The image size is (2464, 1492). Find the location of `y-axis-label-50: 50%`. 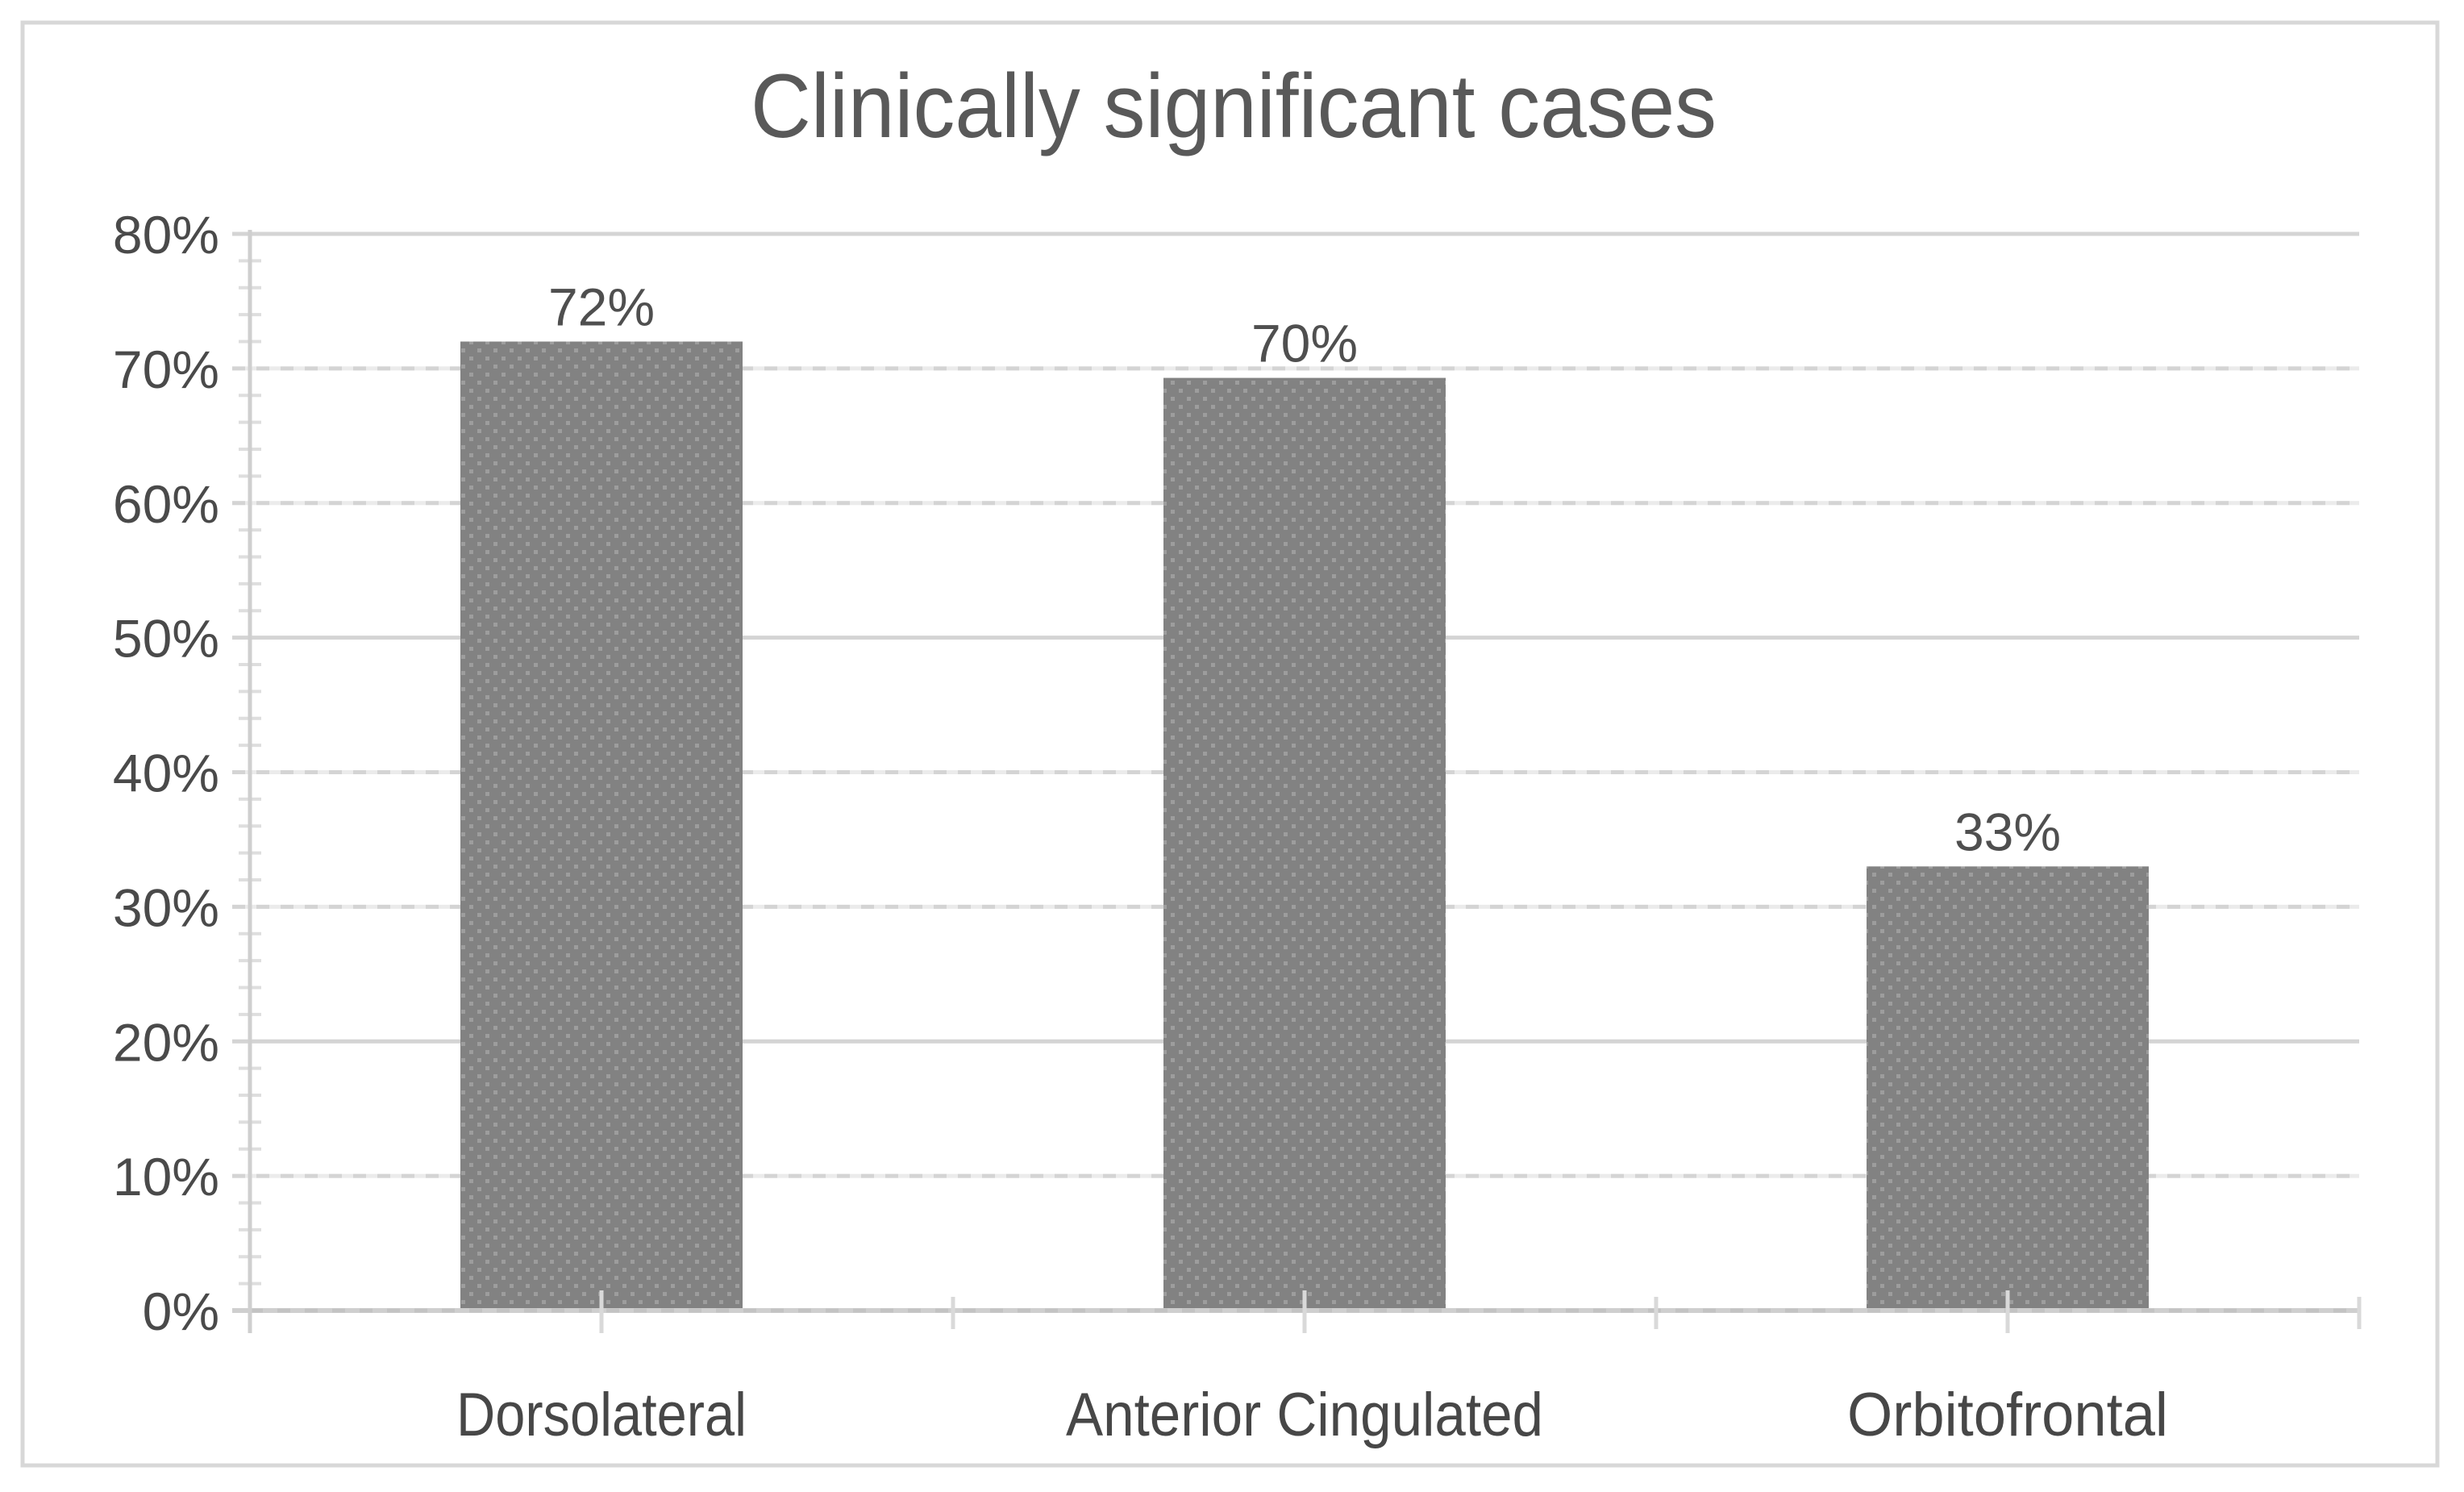

y-axis-label-50: 50% is located at coordinates (166, 639).